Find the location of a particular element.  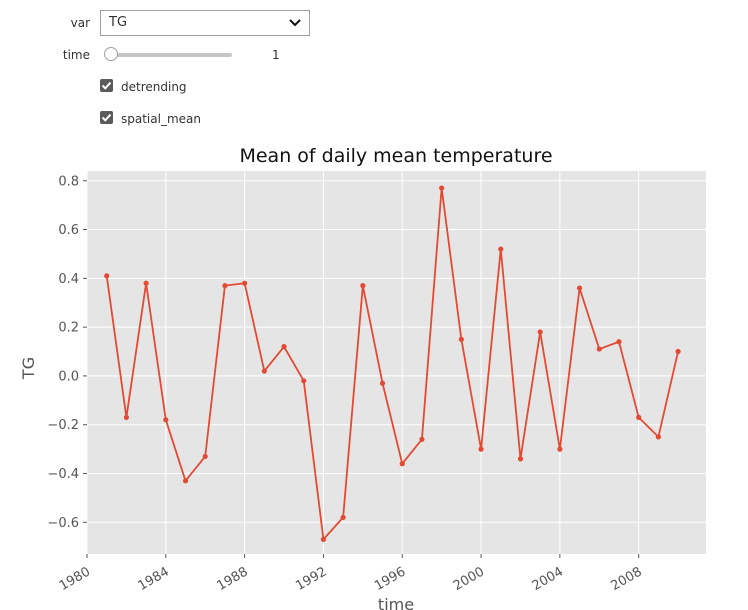

time-value: 1 is located at coordinates (276, 55).